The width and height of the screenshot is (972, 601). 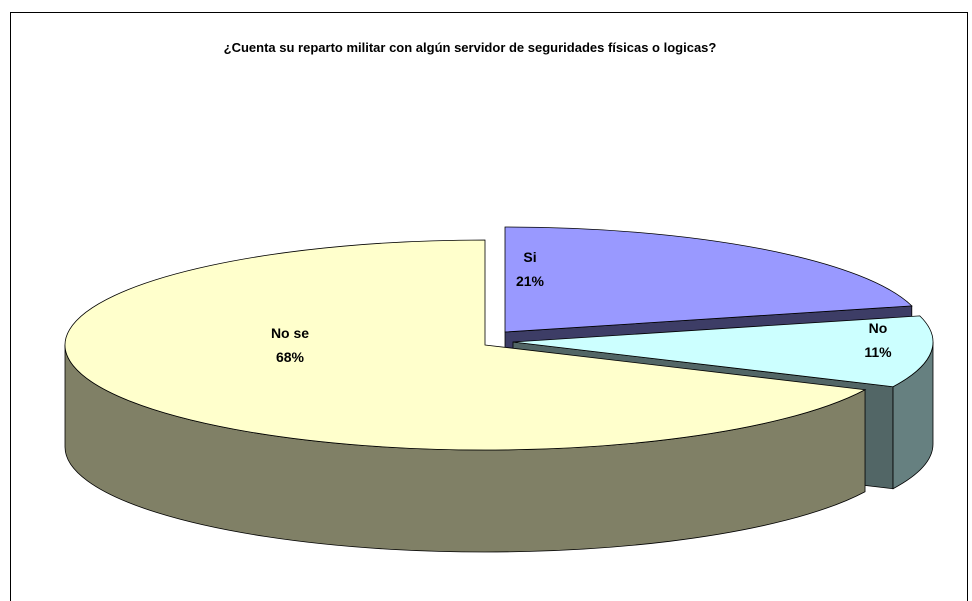 What do you see at coordinates (290, 357) in the screenshot?
I see `slice-value-label: 68%` at bounding box center [290, 357].